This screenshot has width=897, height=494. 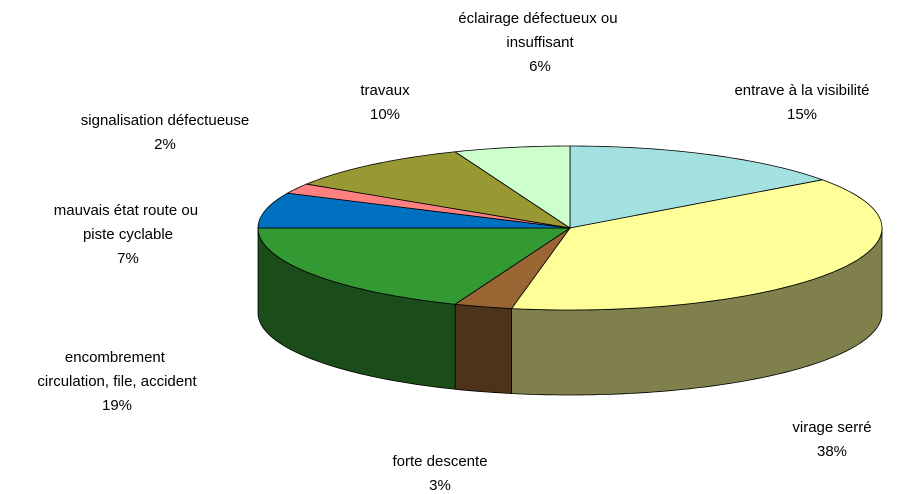 I want to click on label-line: piste cyclable, so click(x=128, y=234).